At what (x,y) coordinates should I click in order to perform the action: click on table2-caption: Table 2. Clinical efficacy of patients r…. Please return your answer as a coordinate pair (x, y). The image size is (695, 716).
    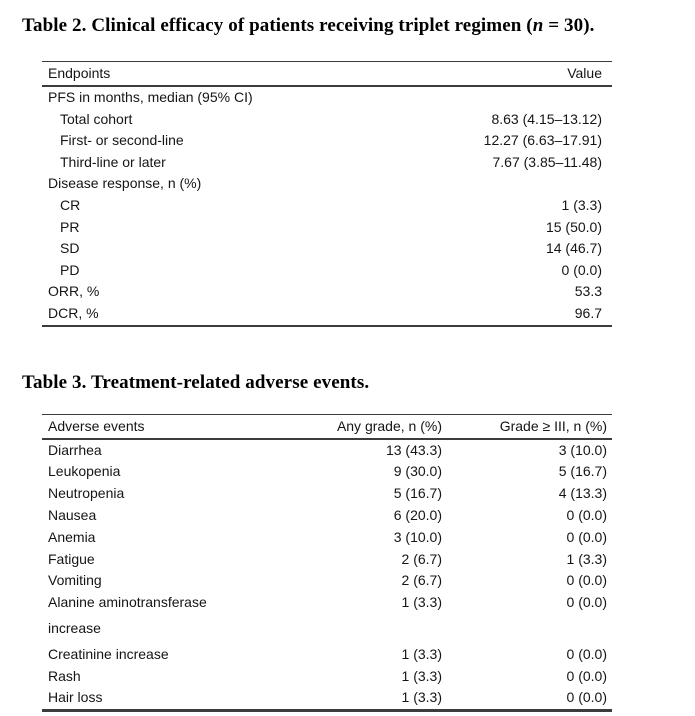
    Looking at the image, I should click on (347, 19).